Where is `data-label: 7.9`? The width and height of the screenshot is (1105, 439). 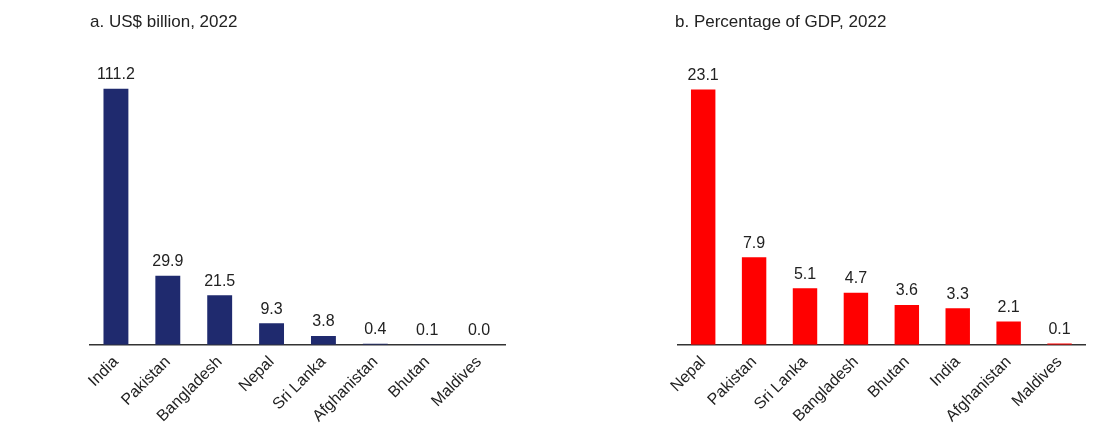 data-label: 7.9 is located at coordinates (754, 242).